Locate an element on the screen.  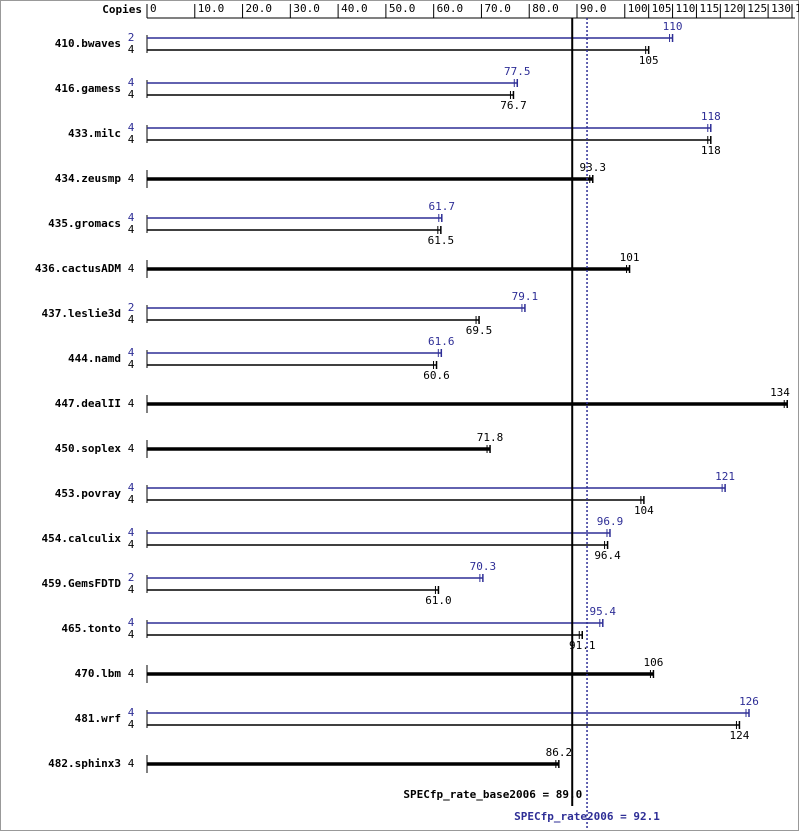
benchmark-label: 416.gamess is located at coordinates (88, 88).